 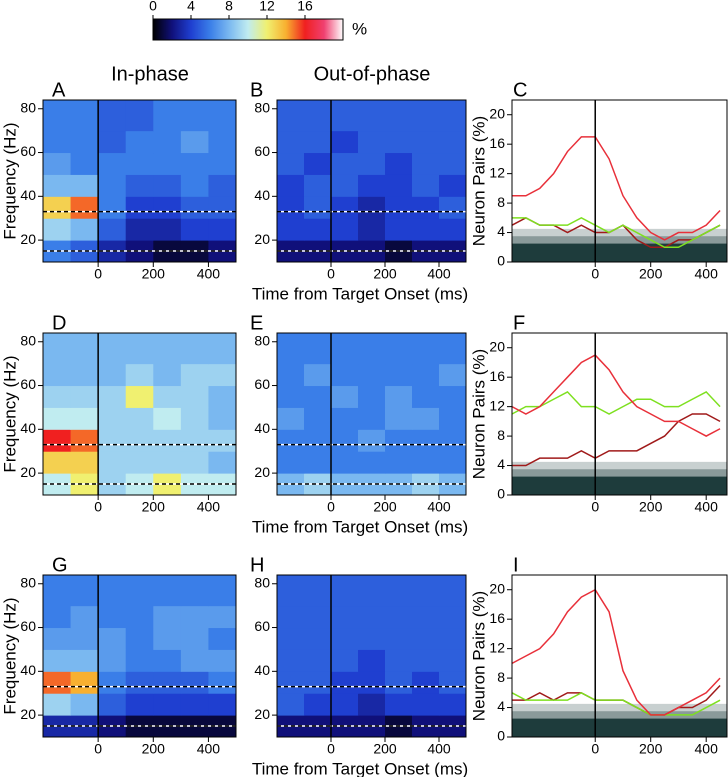 What do you see at coordinates (262, 239) in the screenshot?
I see `y-tick-label: 20` at bounding box center [262, 239].